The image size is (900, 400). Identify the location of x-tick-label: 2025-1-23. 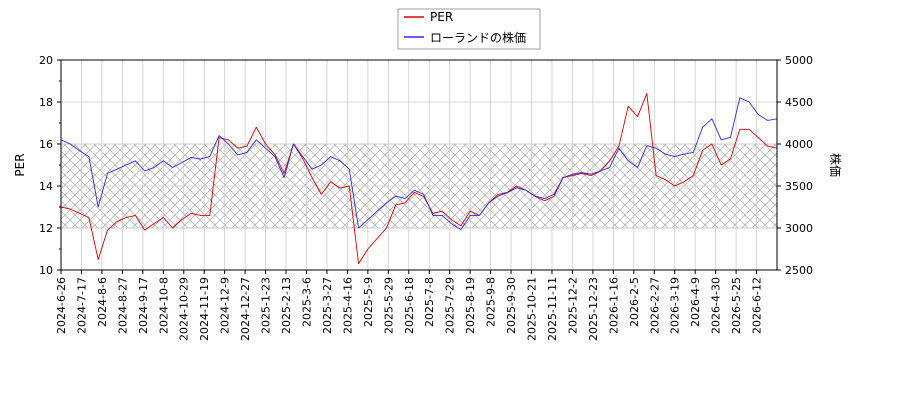
(266, 305).